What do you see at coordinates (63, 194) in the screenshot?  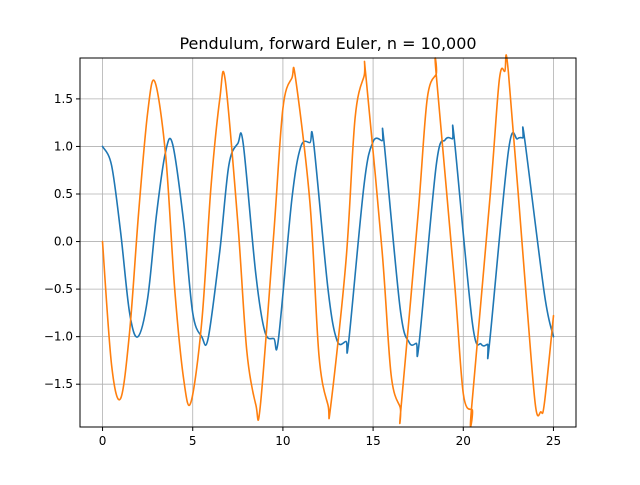 I see `y-tick-label: 0.5` at bounding box center [63, 194].